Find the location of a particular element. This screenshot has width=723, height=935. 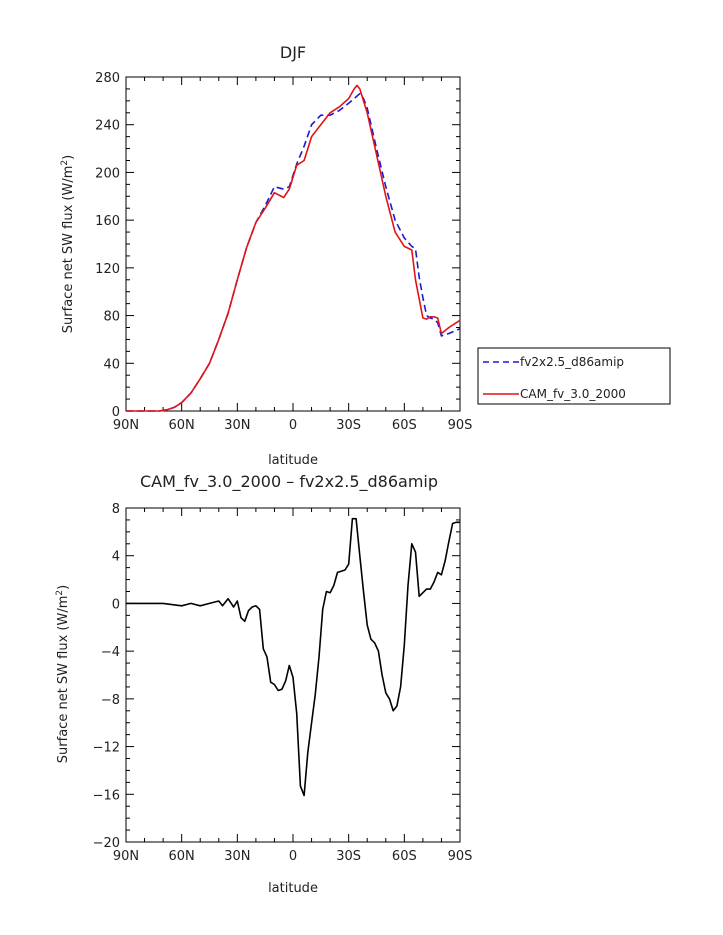

chart1-legend: fv2x2.5_d86amip CAM_fv_3.0_2000 is located at coordinates (574, 376).